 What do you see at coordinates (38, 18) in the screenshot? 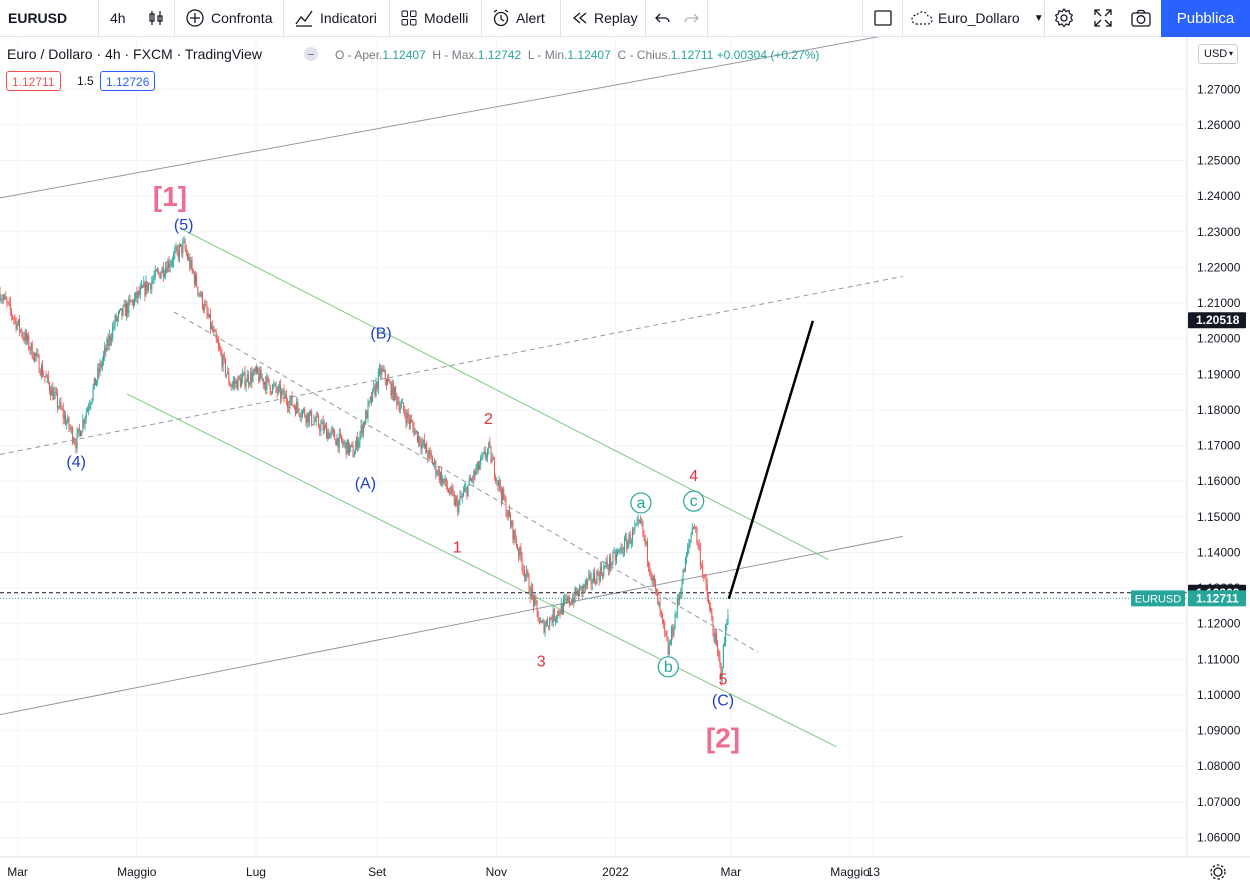
I see `symbol-search: EURUSD` at bounding box center [38, 18].